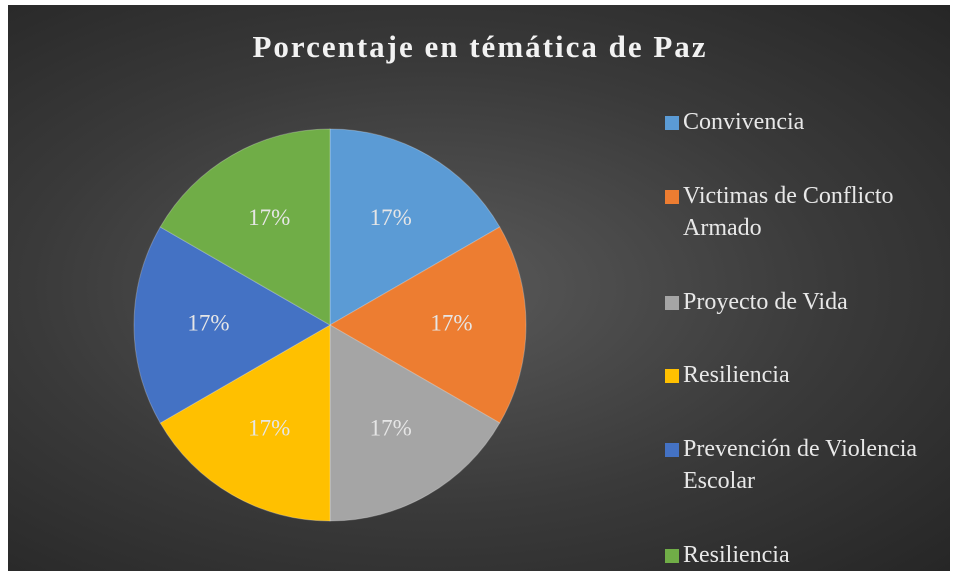 The height and width of the screenshot is (577, 960). I want to click on legend-label: Prevención de Violencia Escolar, so click(800, 465).